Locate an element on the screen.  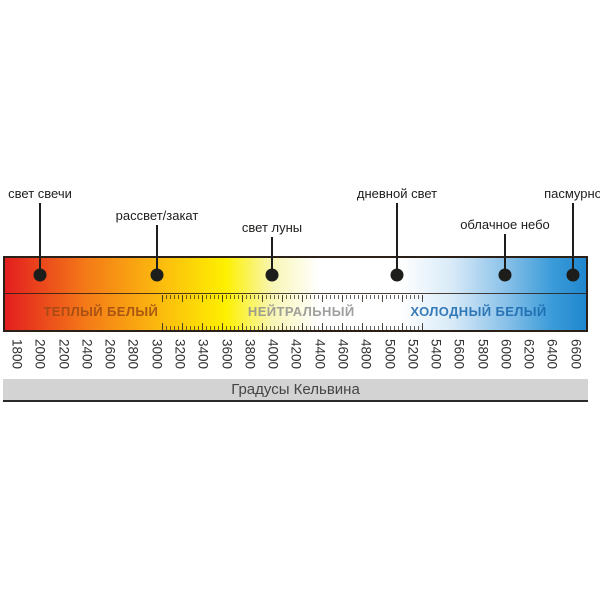
kelvin-scale-cell-17: 5200 is located at coordinates (413, 356).